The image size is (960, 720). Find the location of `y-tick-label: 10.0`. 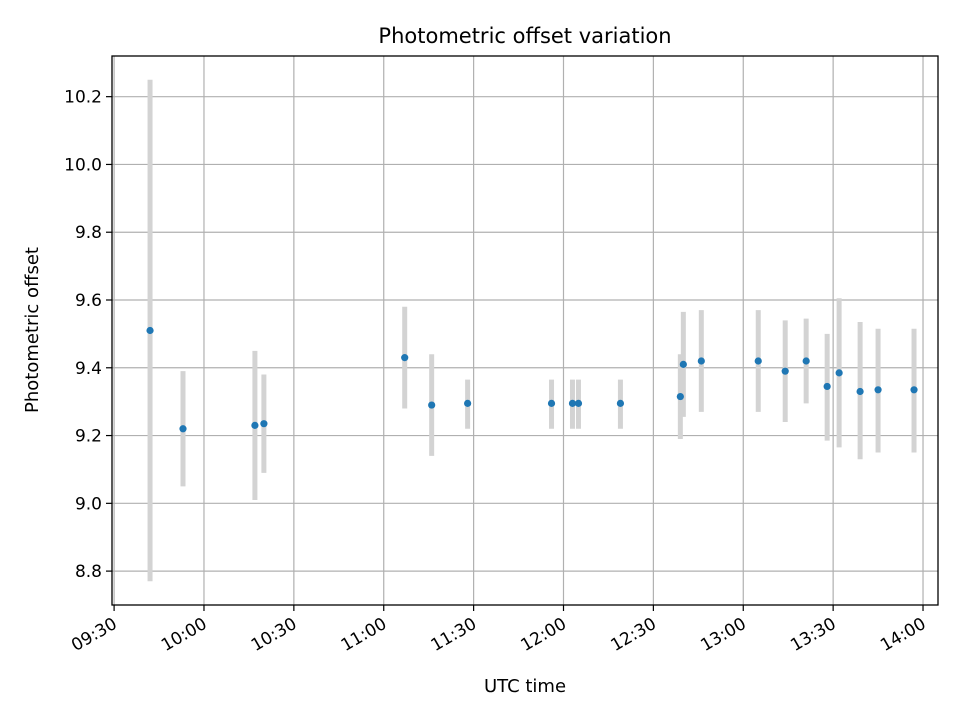

y-tick-label: 10.0 is located at coordinates (83, 165).